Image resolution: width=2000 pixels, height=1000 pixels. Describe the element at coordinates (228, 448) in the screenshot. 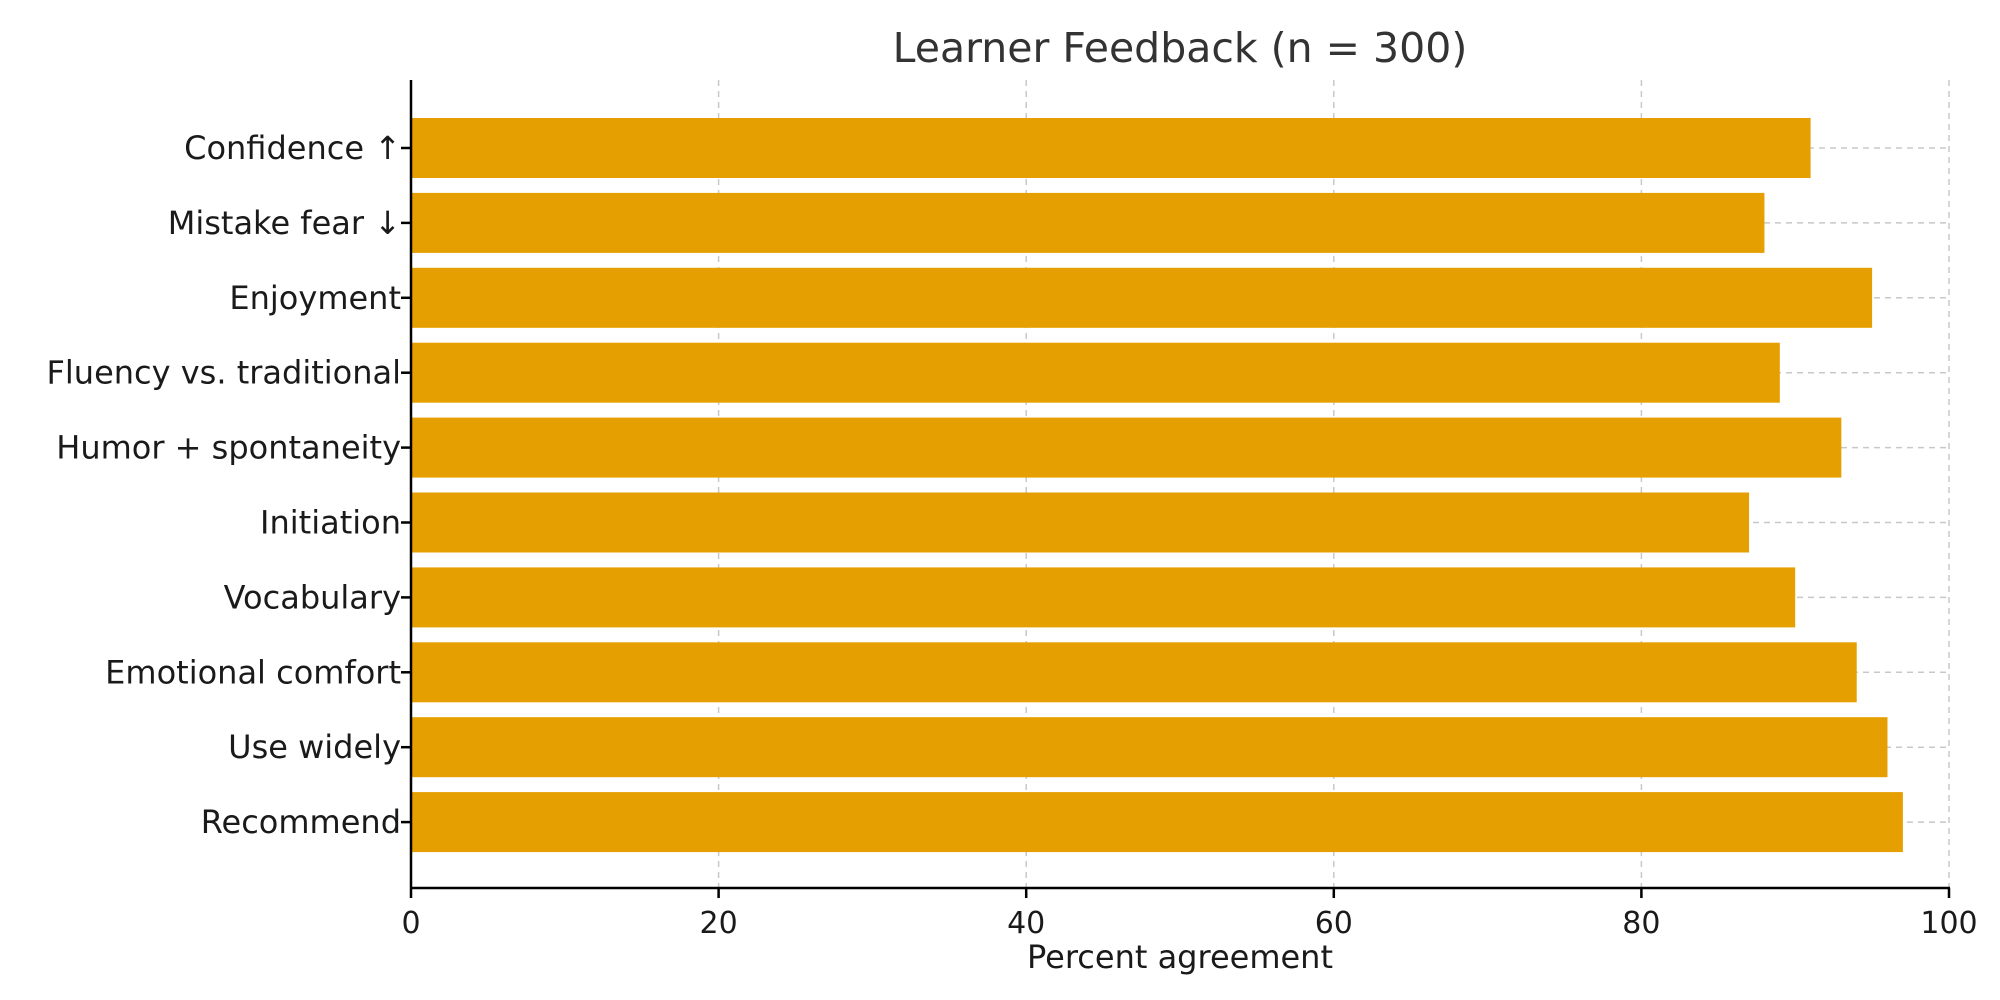

I see `y-tick-label-humor-spontaneity: Humor + spontaneity` at that location.